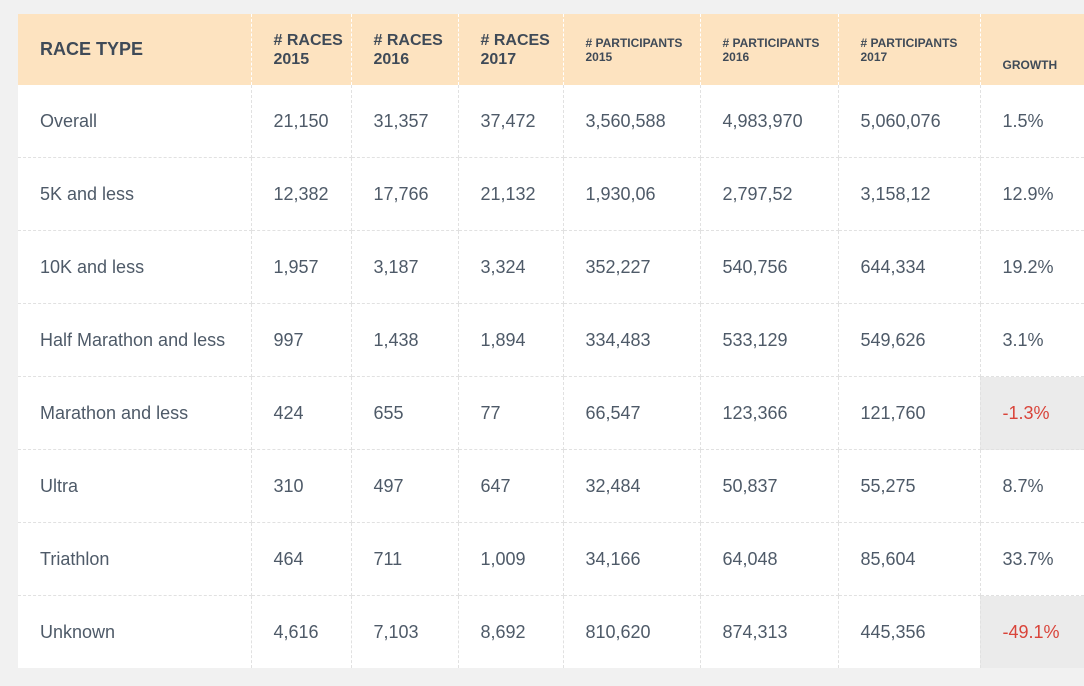 This screenshot has height=686, width=1084. I want to click on cell-participants-2015: 32,484, so click(632, 486).